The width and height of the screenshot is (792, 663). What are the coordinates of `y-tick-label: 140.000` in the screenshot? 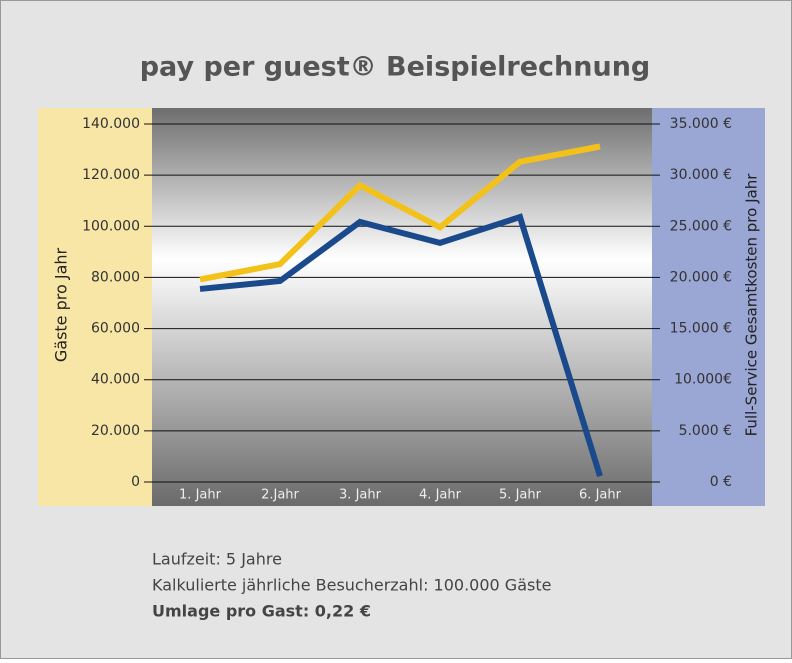 It's located at (111, 124).